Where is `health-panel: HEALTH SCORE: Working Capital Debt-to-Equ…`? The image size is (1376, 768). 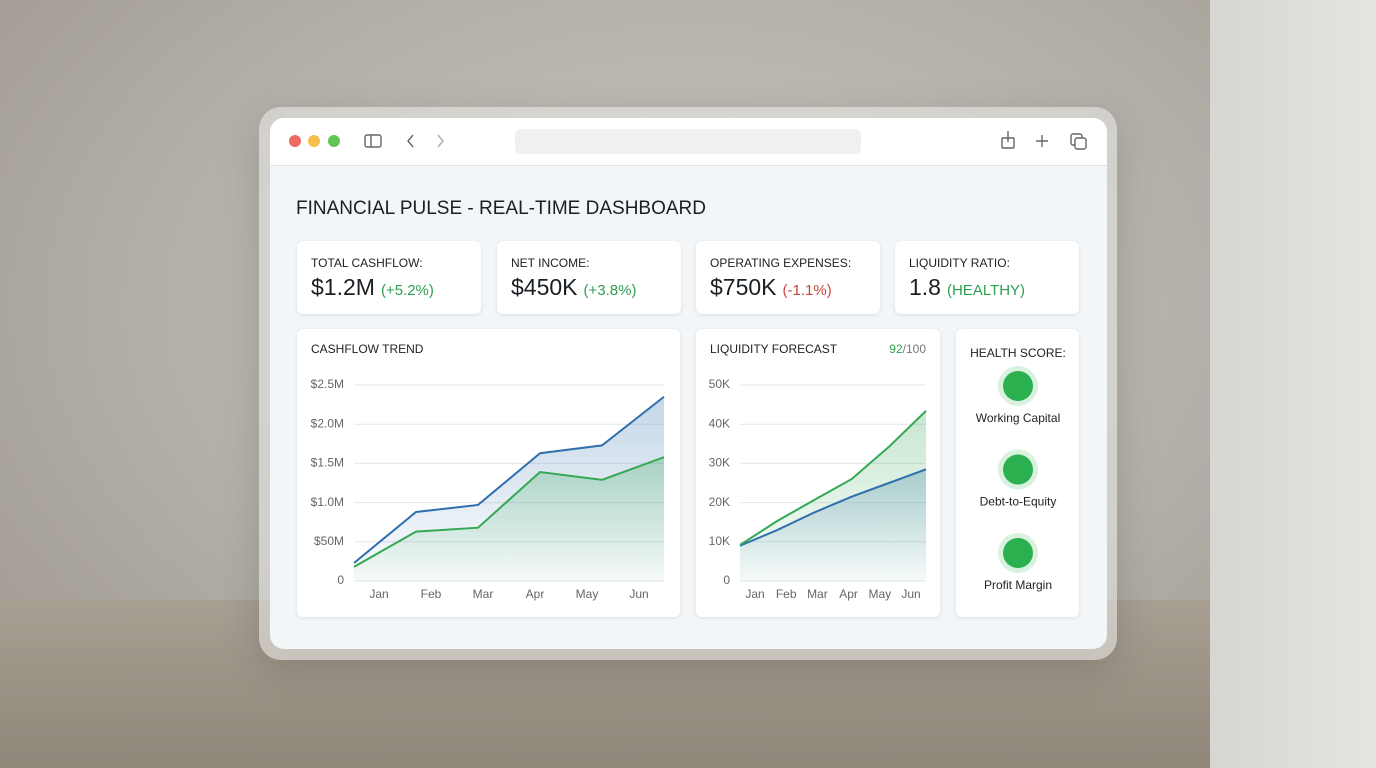 health-panel: HEALTH SCORE: Working Capital Debt-to-Equ… is located at coordinates (1018, 469).